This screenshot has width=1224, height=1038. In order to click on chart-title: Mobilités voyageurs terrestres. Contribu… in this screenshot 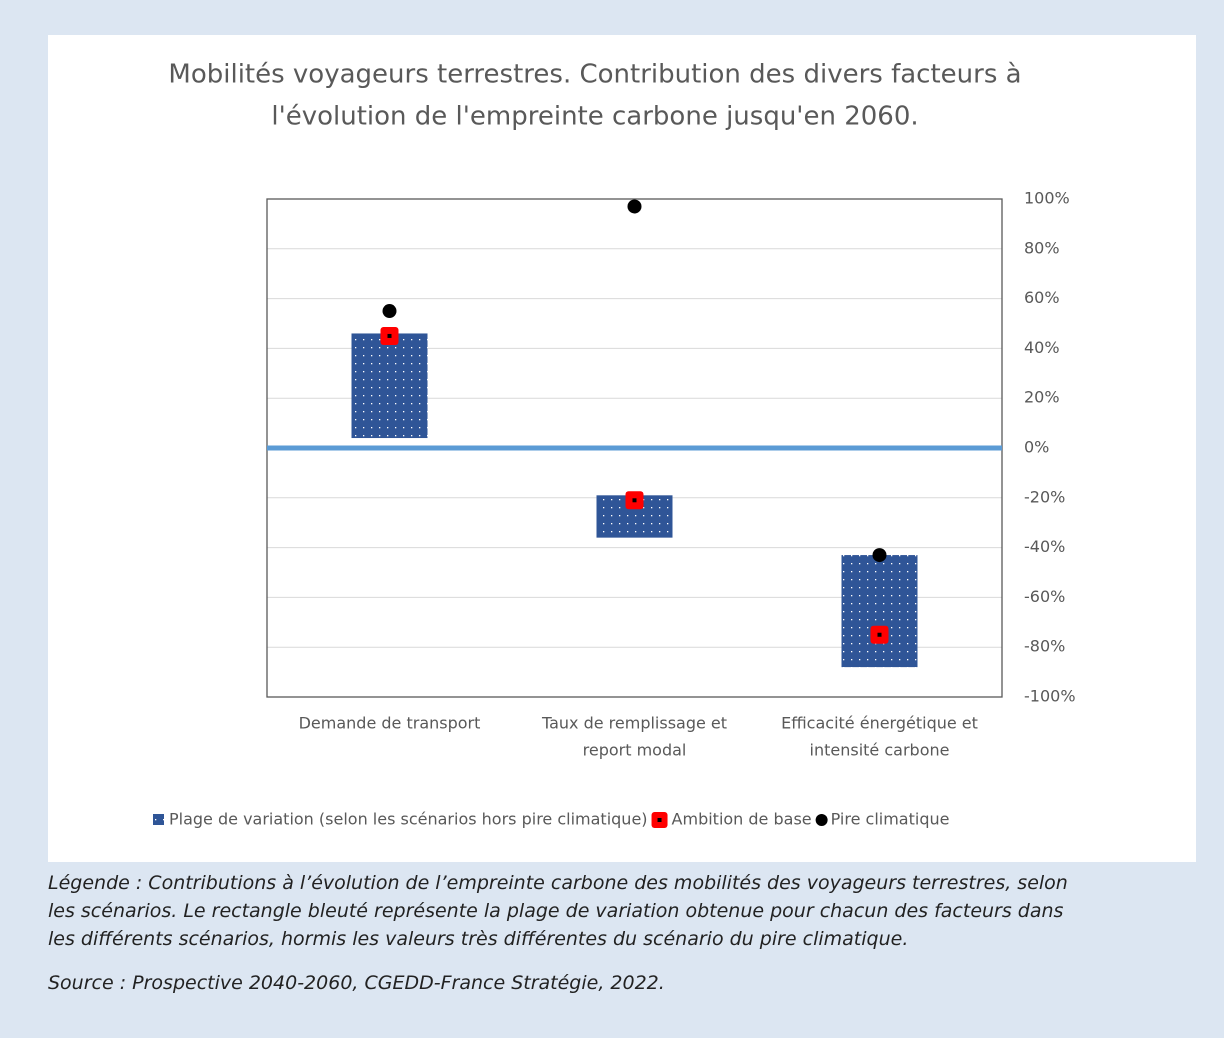, I will do `click(594, 75)`.